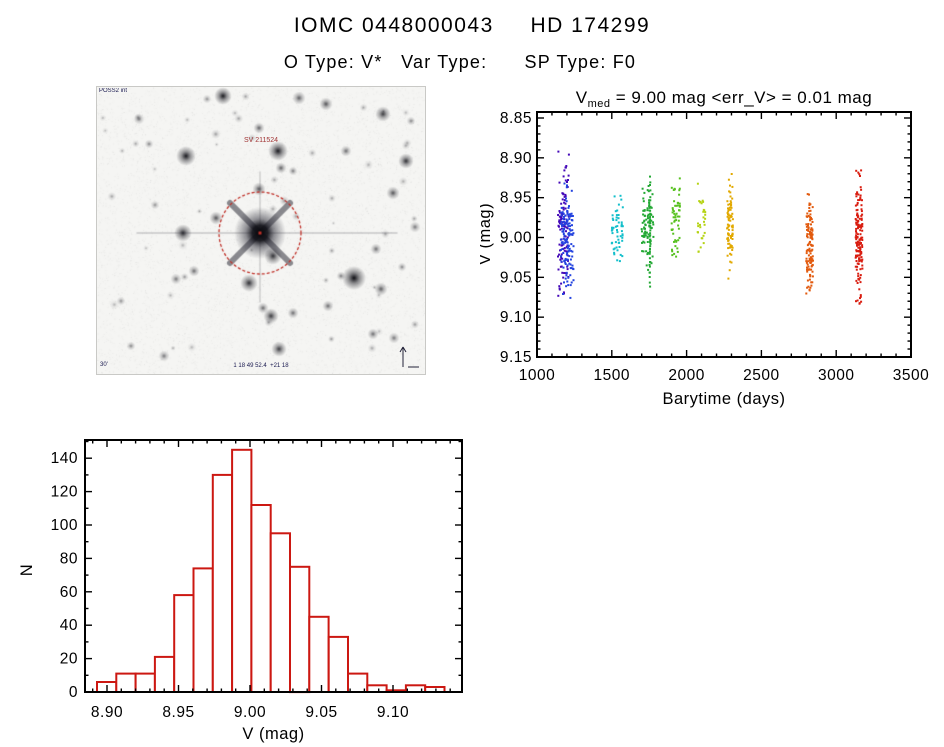 This screenshot has height=747, width=944. Describe the element at coordinates (261, 366) in the screenshot. I see `coordinates-label: 1 18 49 52.4 +21 18` at that location.